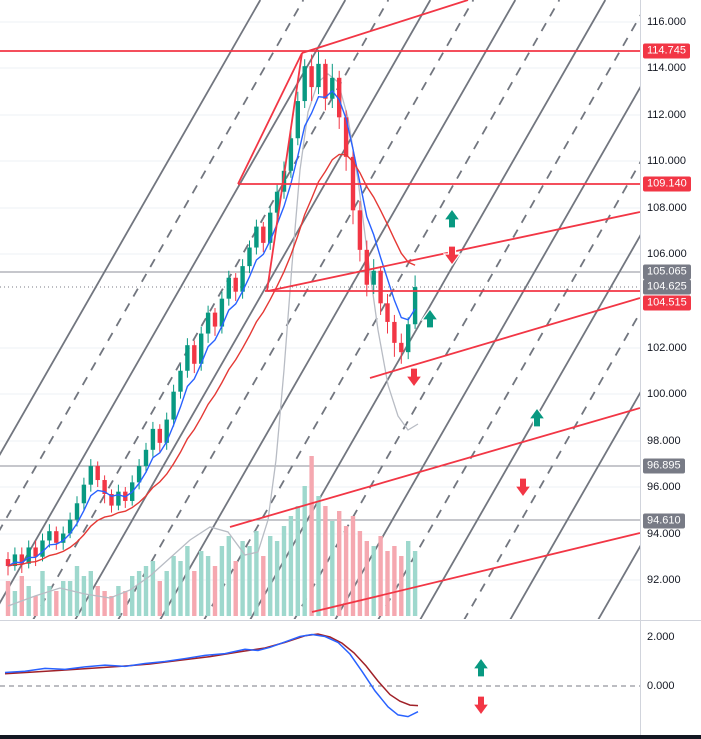  What do you see at coordinates (666, 161) in the screenshot?
I see `price-axis-label: 110.000` at bounding box center [666, 161].